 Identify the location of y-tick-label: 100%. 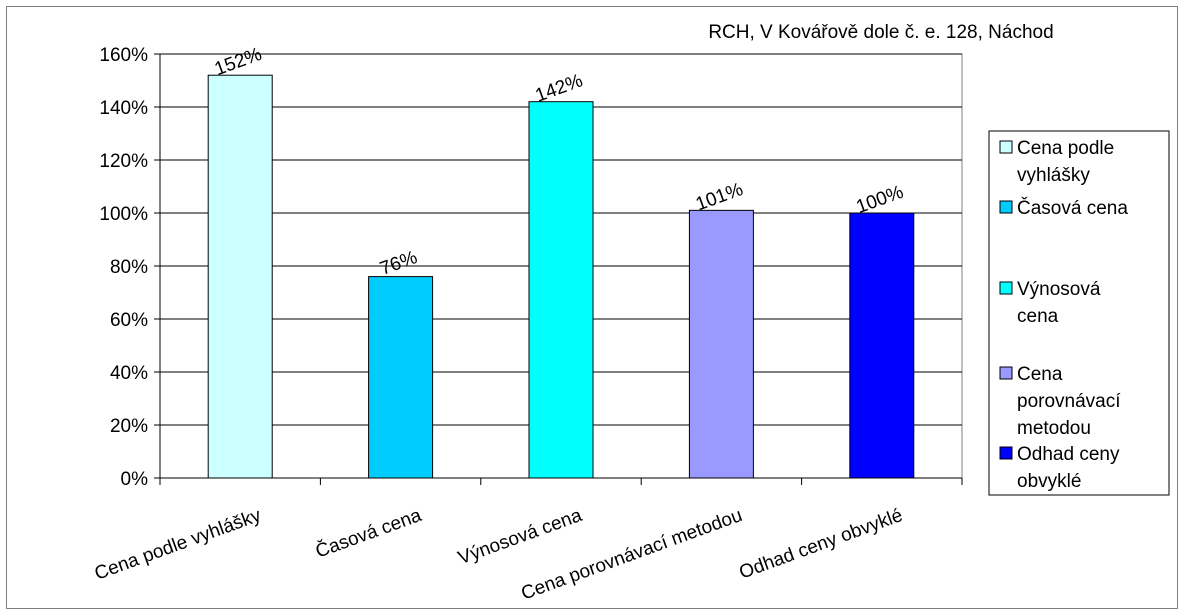
(123, 214).